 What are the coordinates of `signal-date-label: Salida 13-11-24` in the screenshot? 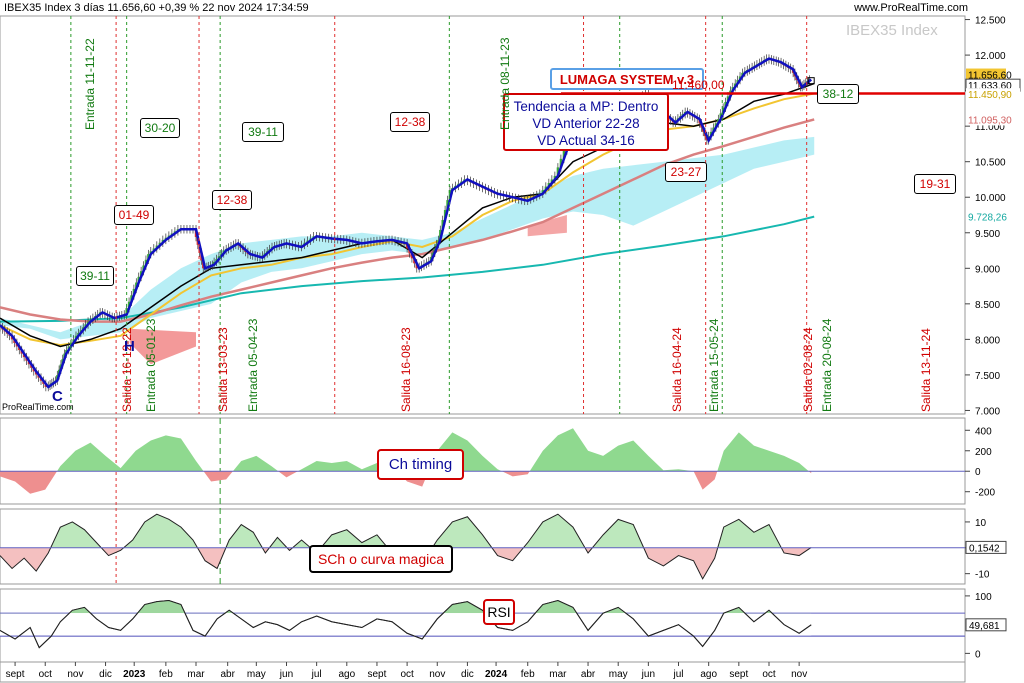 It's located at (926, 370).